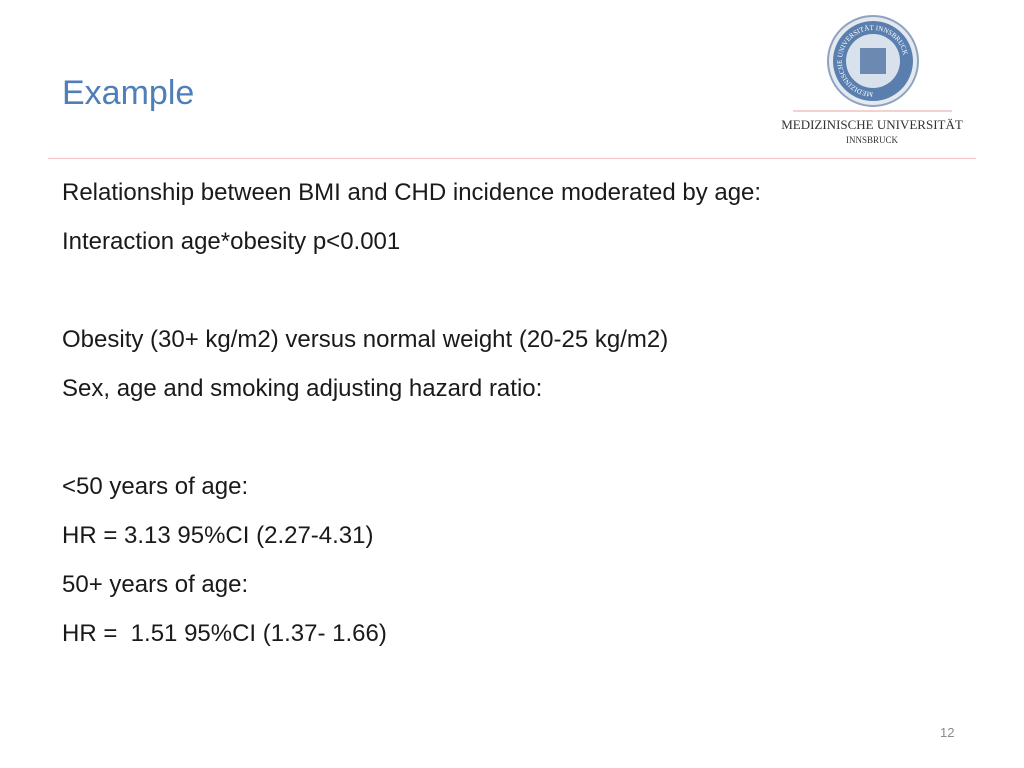 The height and width of the screenshot is (768, 1024). I want to click on body-line: <50 years of age:, so click(155, 486).